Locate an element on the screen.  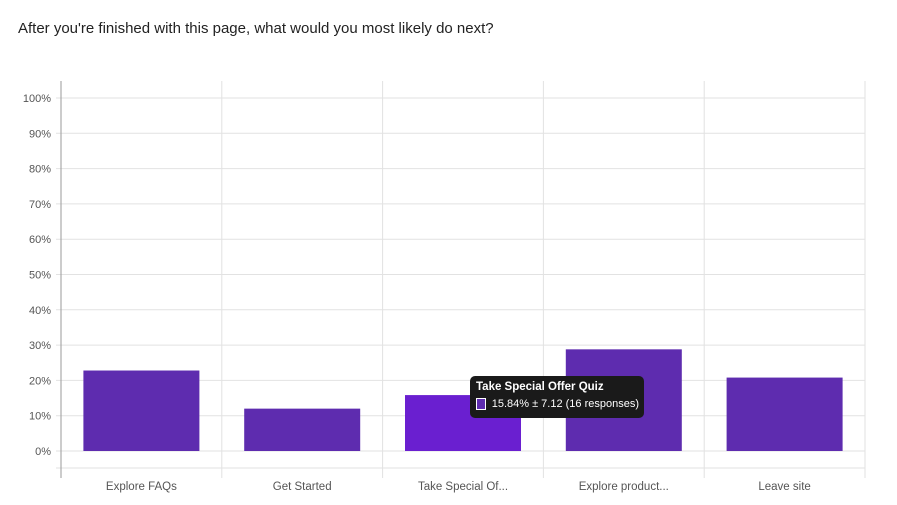
tooltip-value: 15.84% ± 7.12 (16 responses) is located at coordinates (565, 404).